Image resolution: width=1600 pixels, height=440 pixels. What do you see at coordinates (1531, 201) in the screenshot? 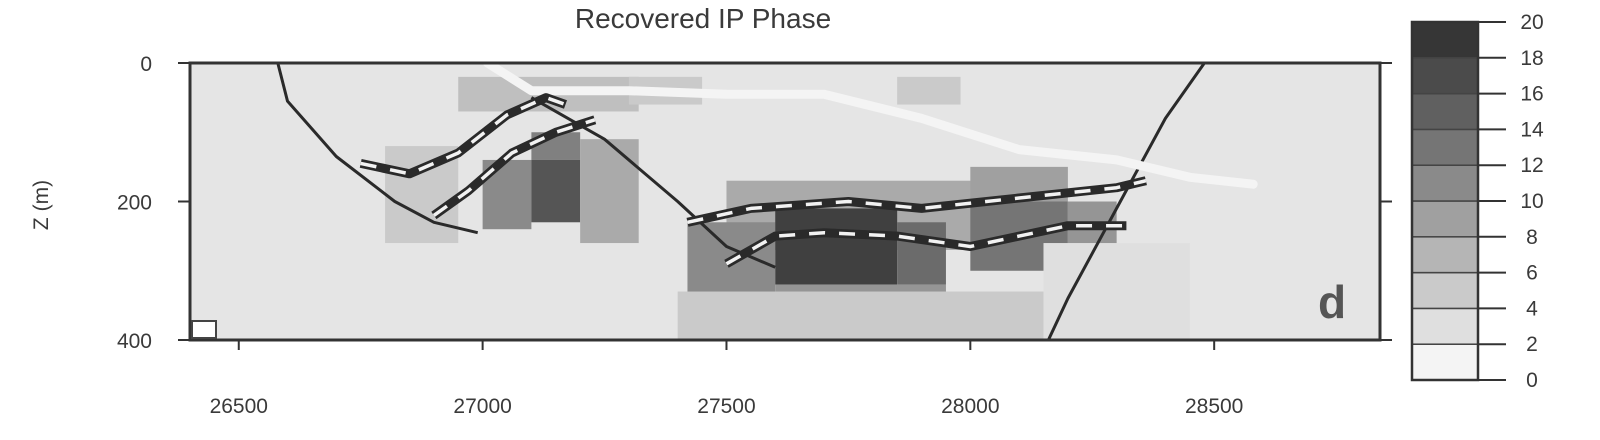
I see `colorbar-tick-label: 10` at bounding box center [1531, 201].